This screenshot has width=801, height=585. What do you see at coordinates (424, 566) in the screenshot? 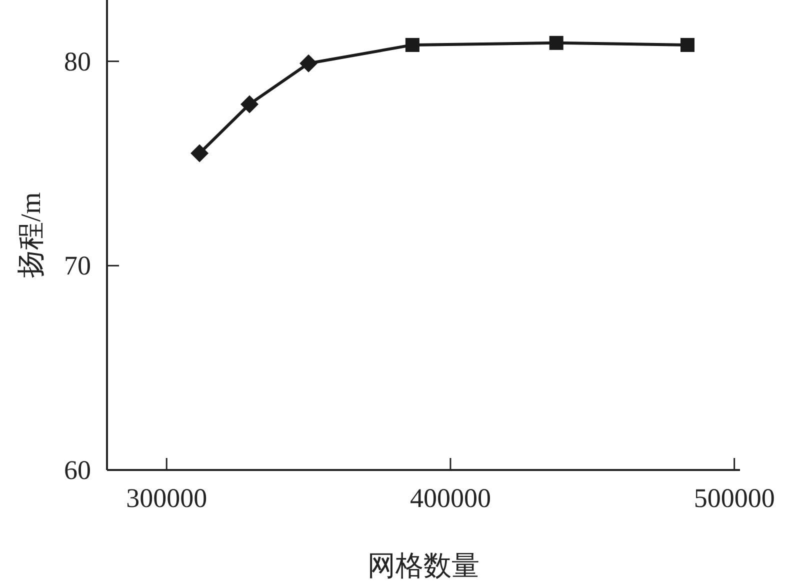
I see `x-axis-title: 网格数量` at bounding box center [424, 566].